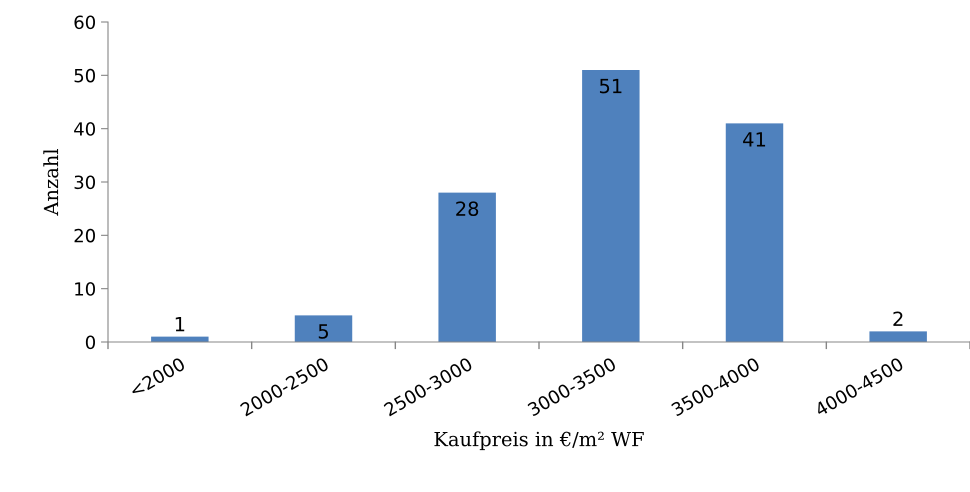 The height and width of the screenshot is (492, 970). What do you see at coordinates (84, 182) in the screenshot?
I see `y-tick-label: 30` at bounding box center [84, 182].